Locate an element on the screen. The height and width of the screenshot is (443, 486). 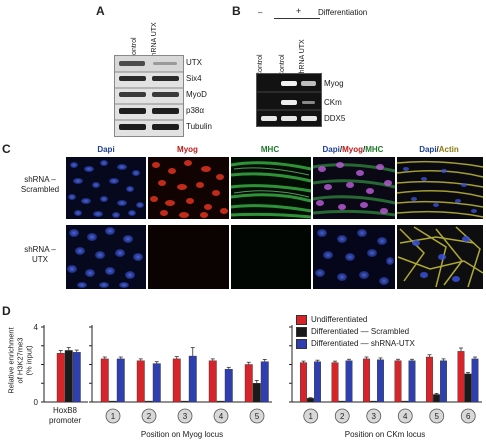
hoxb8-label: HoxB8 promoter is located at coordinates (65, 416).